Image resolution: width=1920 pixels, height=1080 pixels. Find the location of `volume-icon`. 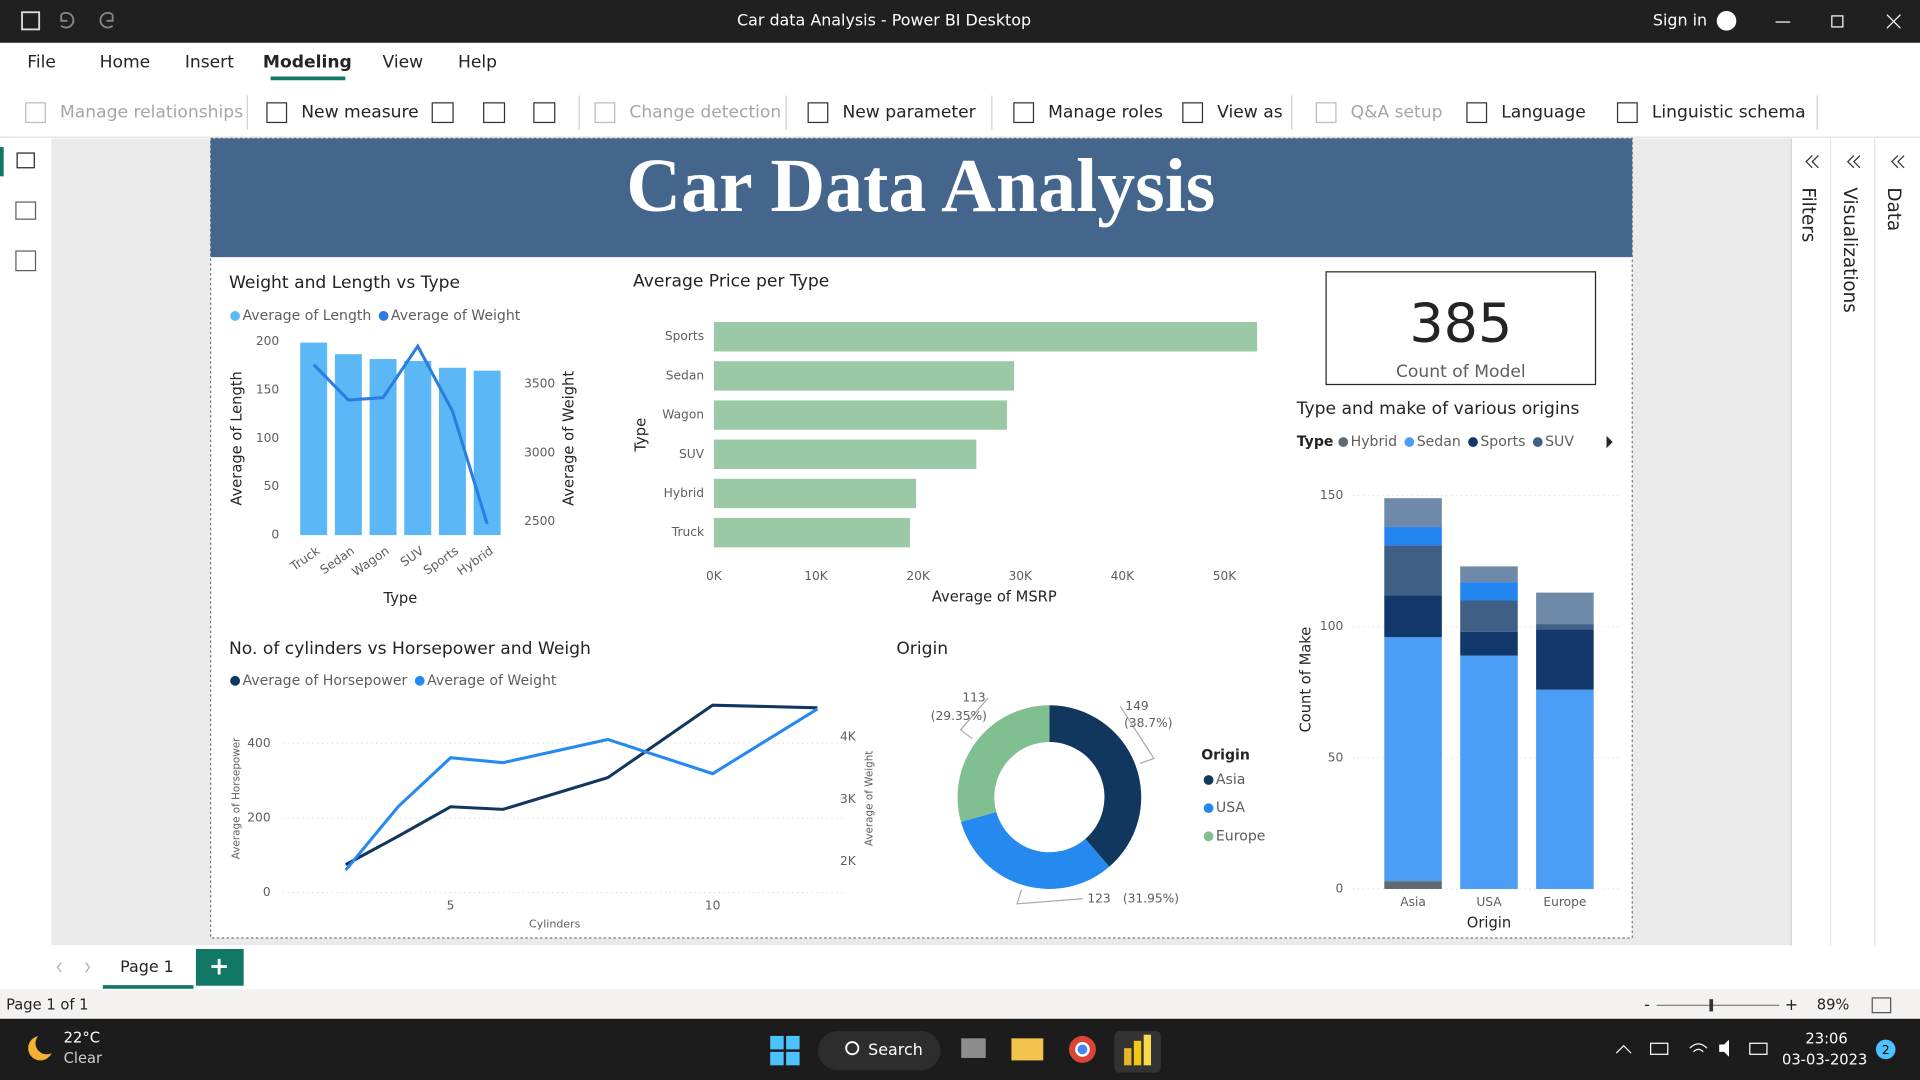

volume-icon is located at coordinates (1724, 1048).